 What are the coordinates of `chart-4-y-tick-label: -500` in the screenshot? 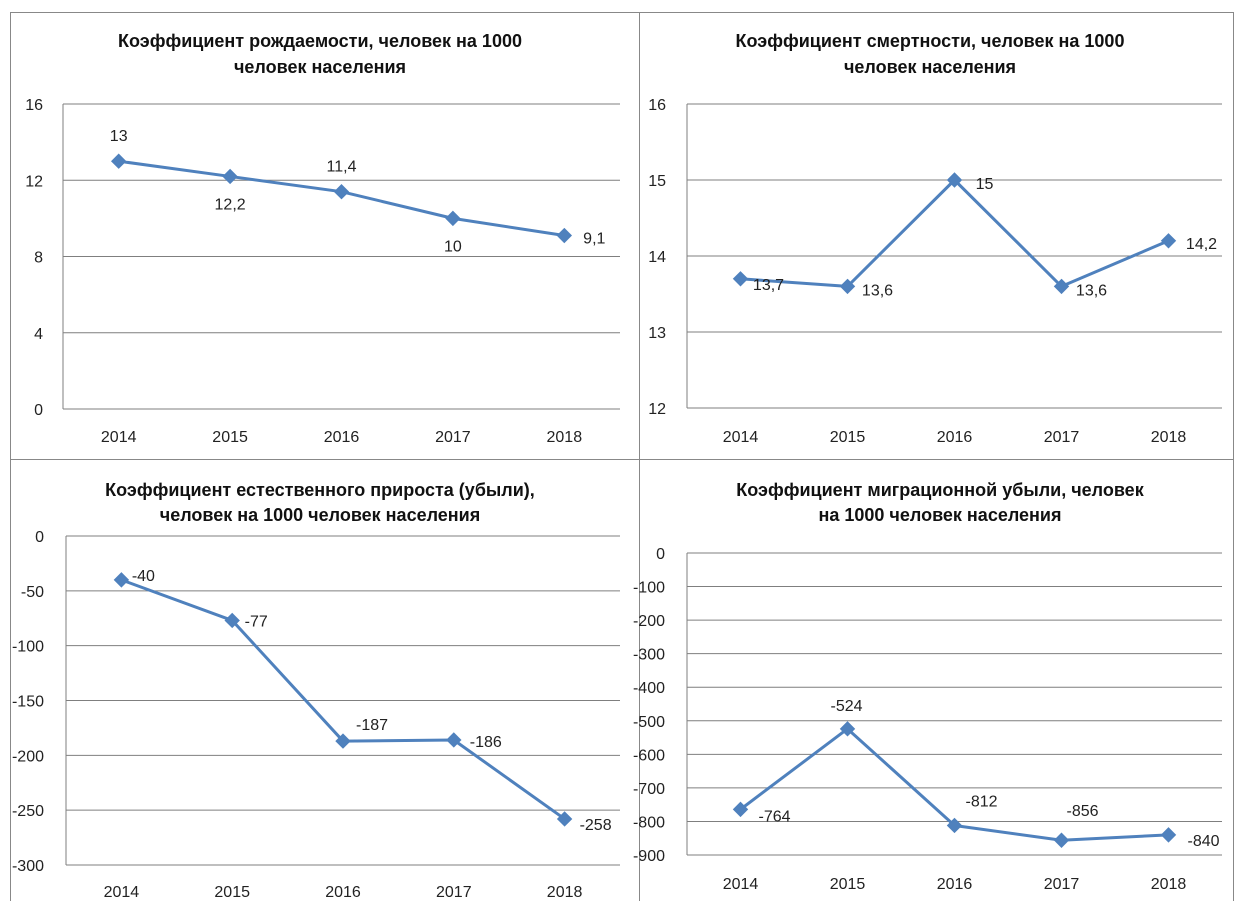 It's located at (649, 722).